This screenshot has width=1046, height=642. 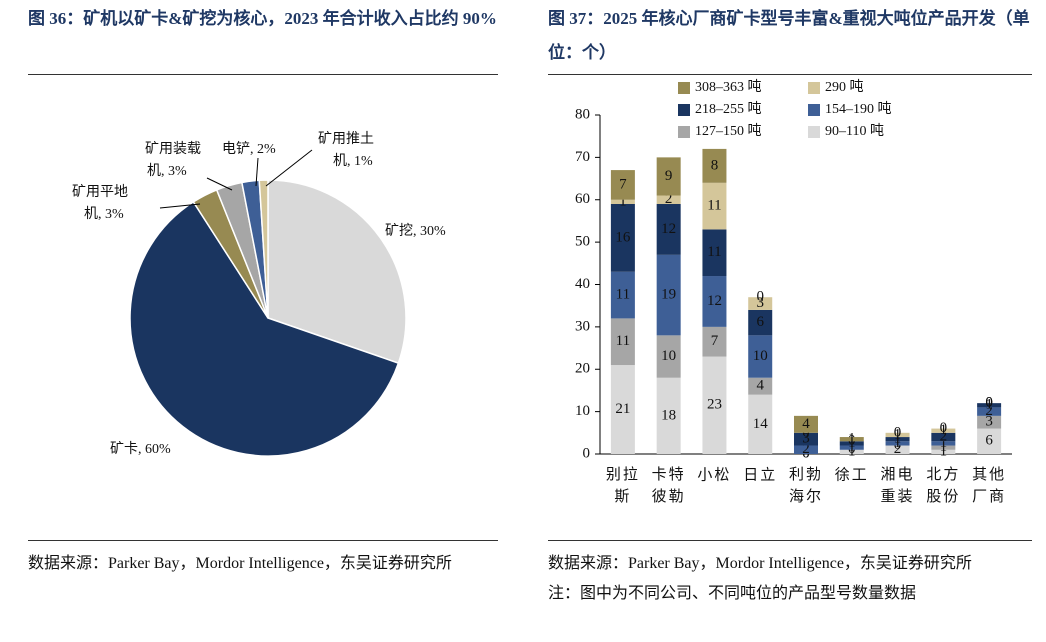 I want to click on text-line: 矿用装载, so click(x=173, y=149).